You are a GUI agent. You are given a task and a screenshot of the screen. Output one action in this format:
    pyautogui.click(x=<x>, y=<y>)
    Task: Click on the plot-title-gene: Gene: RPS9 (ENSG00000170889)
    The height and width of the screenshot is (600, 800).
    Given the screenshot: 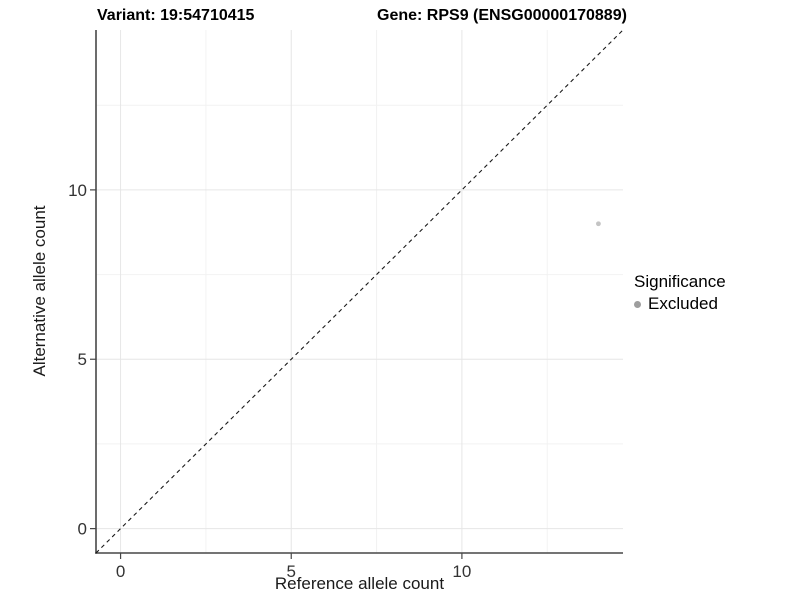 What is the action you would take?
    pyautogui.click(x=502, y=15)
    